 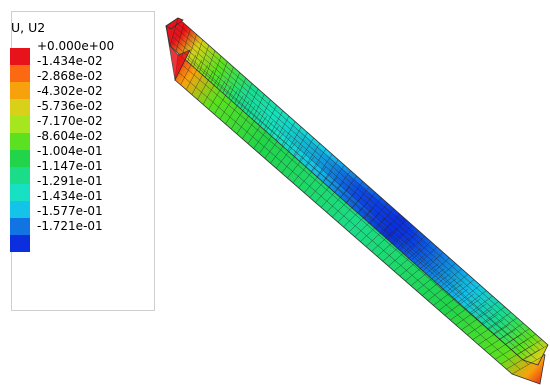 I want to click on legend-tick-label: -1.434e-01, so click(x=70, y=196).